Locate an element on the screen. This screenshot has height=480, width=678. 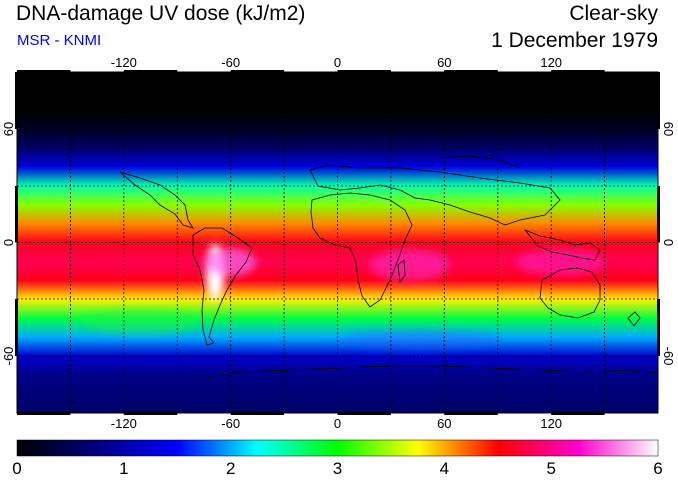
date-label: 1 December 1979 is located at coordinates (574, 40).